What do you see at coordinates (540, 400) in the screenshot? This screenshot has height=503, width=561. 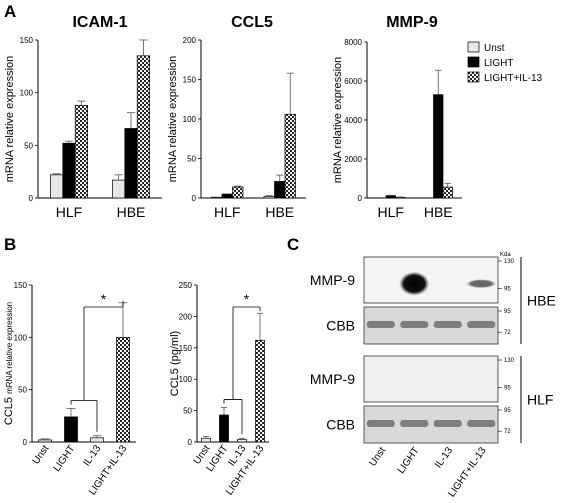 I see `blot-group-label: HLF` at bounding box center [540, 400].